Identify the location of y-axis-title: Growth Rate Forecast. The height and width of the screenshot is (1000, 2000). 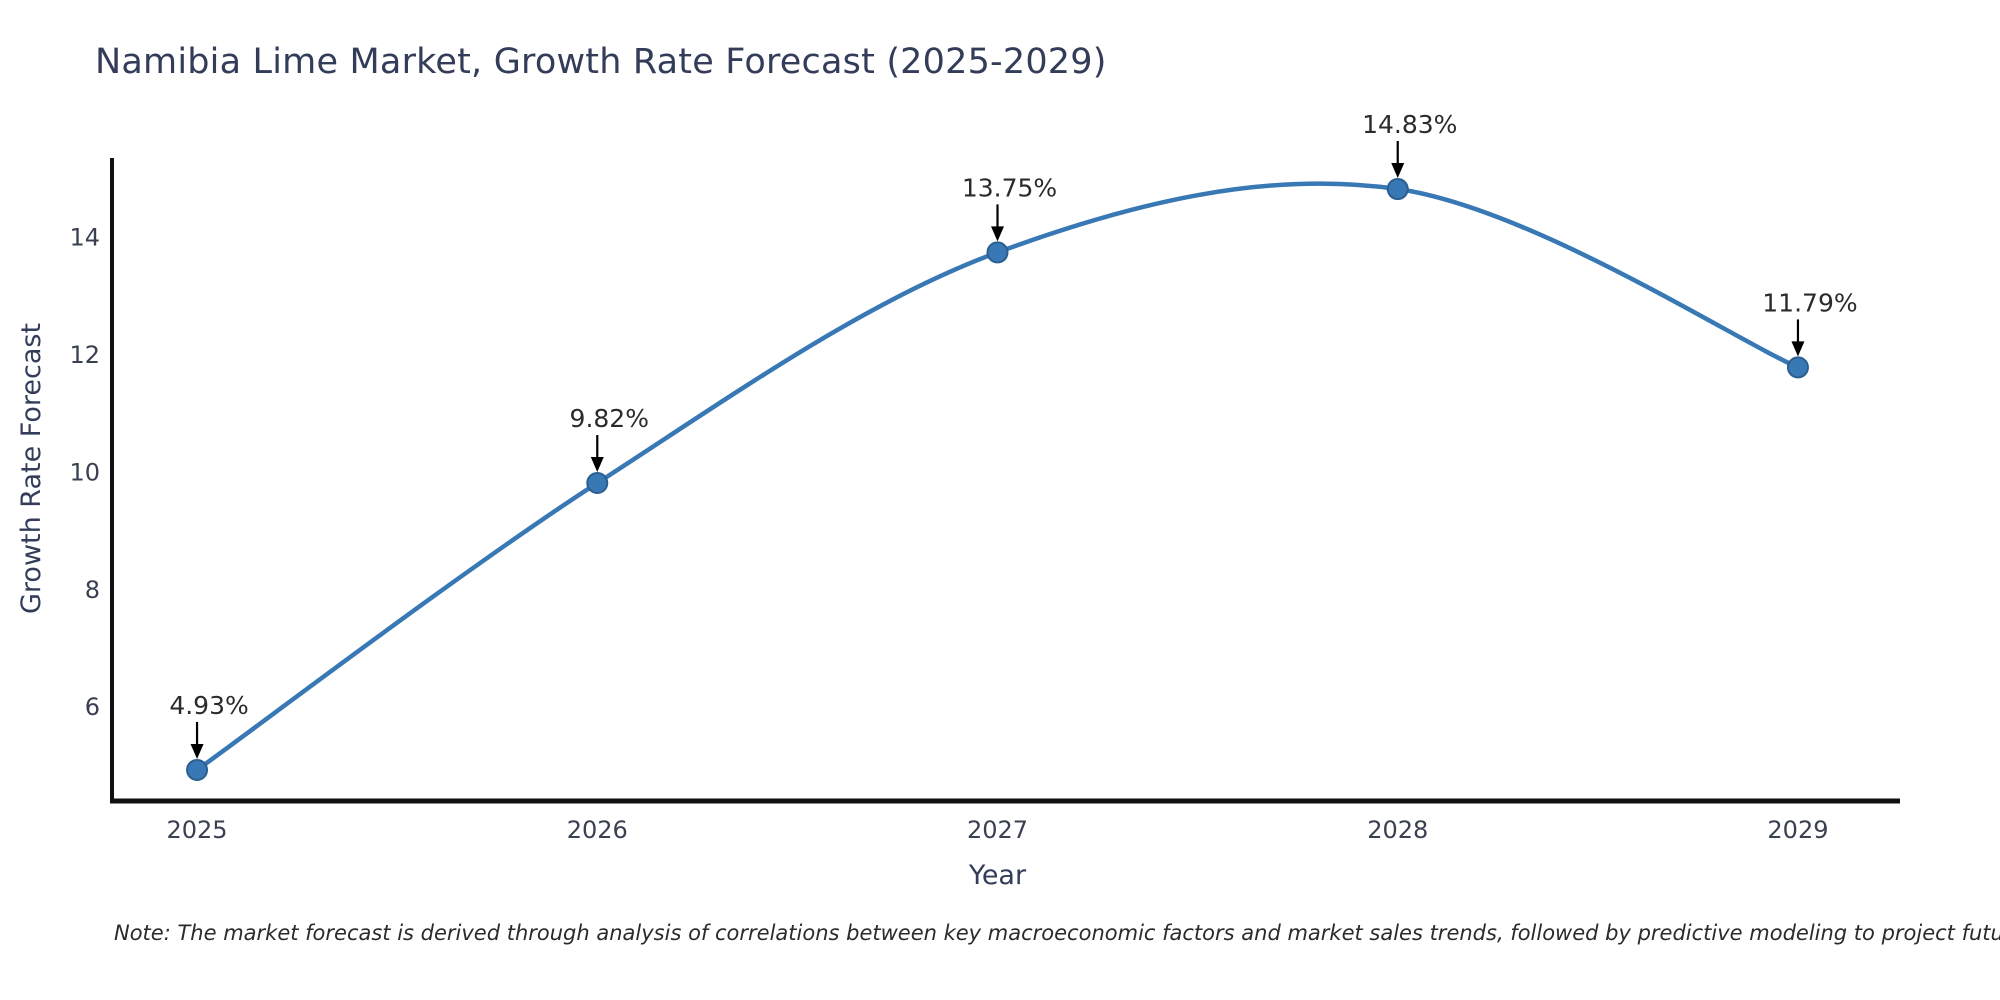
(31, 468).